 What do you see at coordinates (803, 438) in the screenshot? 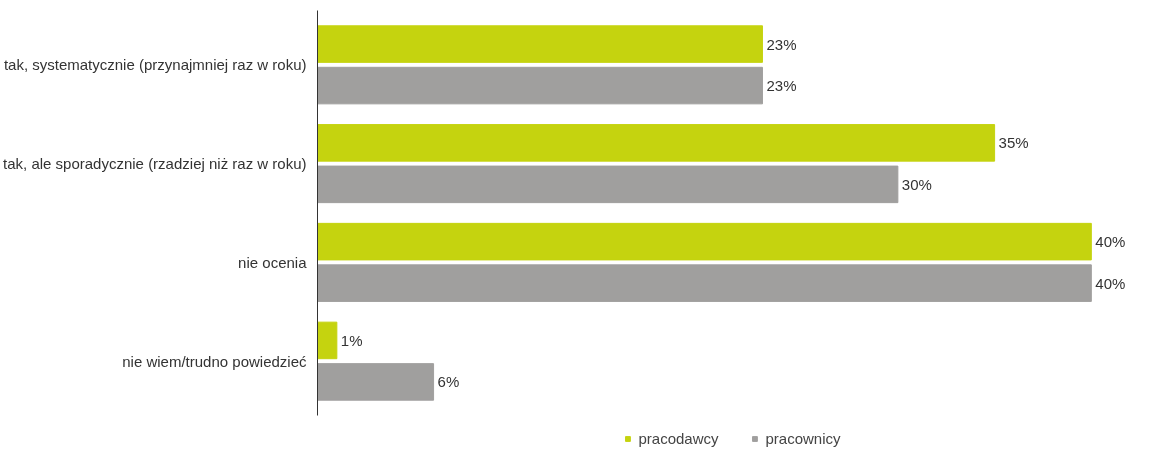
I see `legend-label: pracownicy` at bounding box center [803, 438].